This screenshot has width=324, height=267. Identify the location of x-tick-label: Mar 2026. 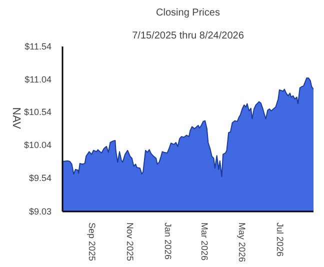
(204, 241).